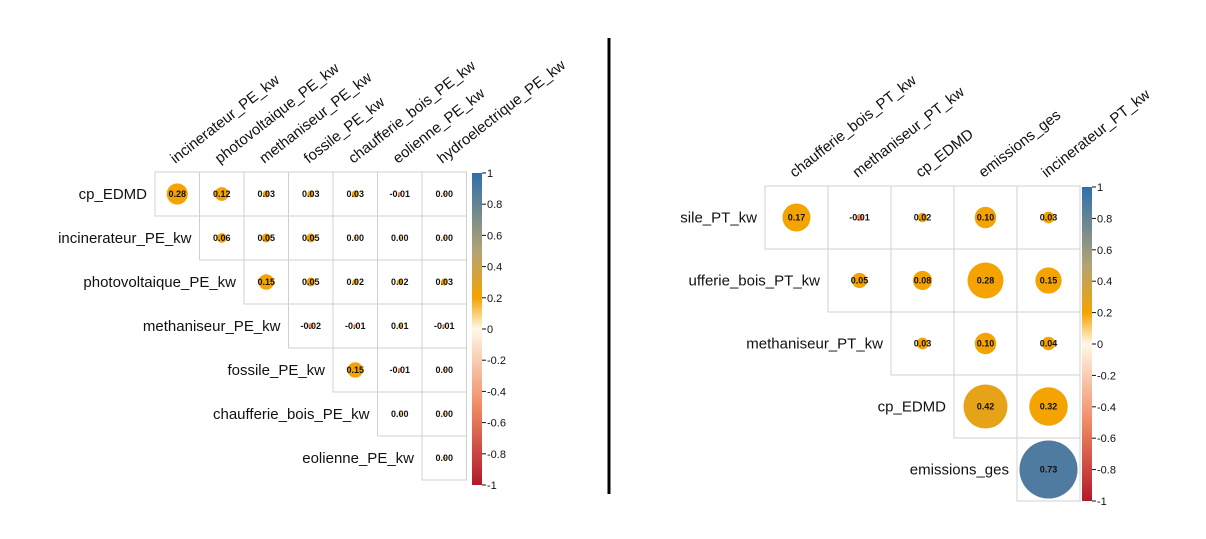  Describe the element at coordinates (358, 458) in the screenshot. I see `row-label: eolienne_PE_kw` at that location.